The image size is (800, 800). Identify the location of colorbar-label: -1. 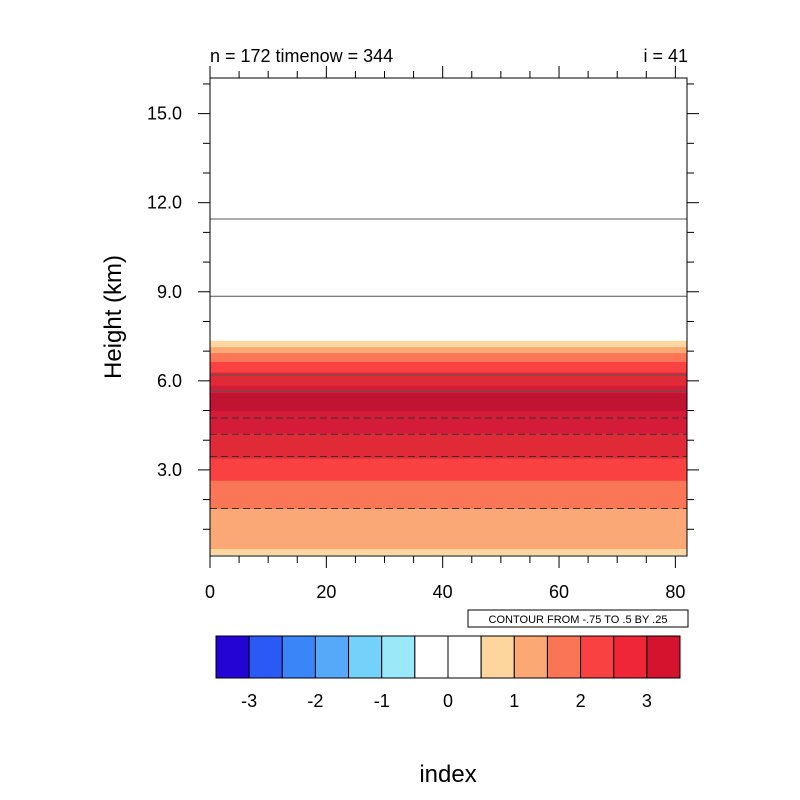
(382, 701).